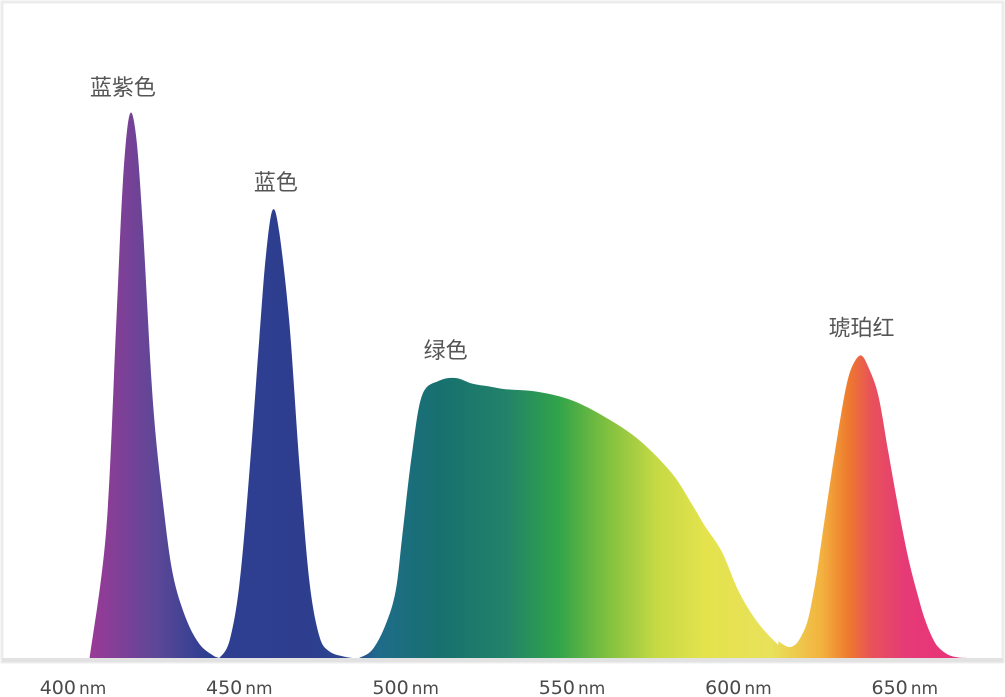  What do you see at coordinates (446, 351) in the screenshot?
I see `peak-label-3: 绿色` at bounding box center [446, 351].